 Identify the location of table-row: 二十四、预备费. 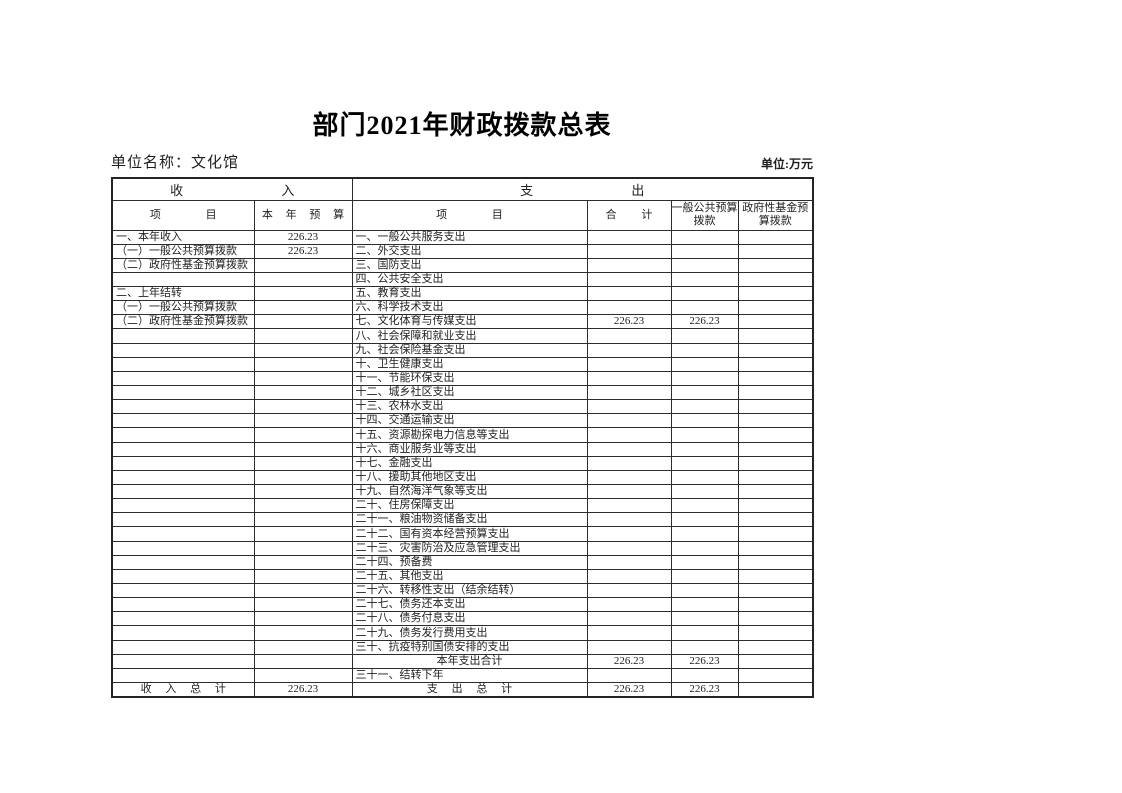
(462, 562).